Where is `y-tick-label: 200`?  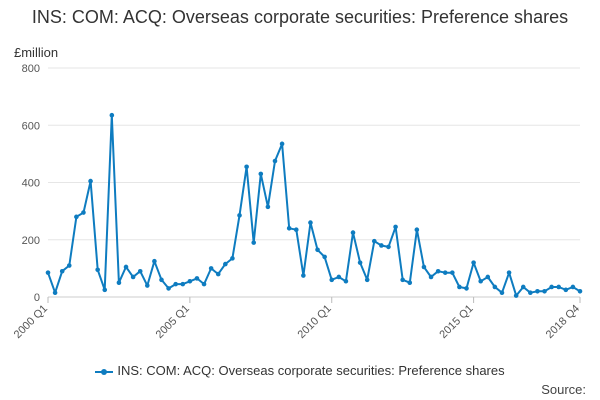
y-tick-label: 200 is located at coordinates (31, 241).